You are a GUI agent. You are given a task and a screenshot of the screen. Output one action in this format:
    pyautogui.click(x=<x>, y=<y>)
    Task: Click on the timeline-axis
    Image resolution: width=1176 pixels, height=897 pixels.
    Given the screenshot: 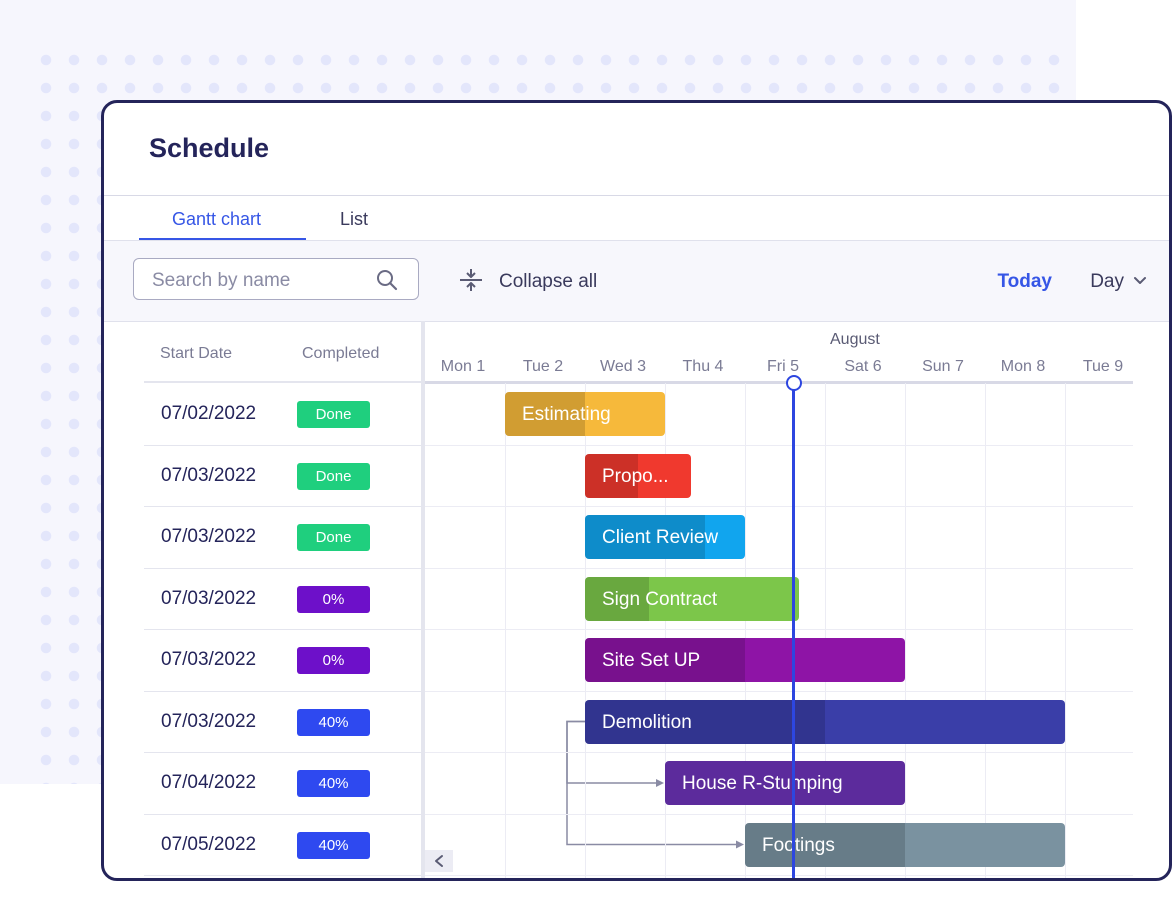 What is the action you would take?
    pyautogui.click(x=779, y=382)
    